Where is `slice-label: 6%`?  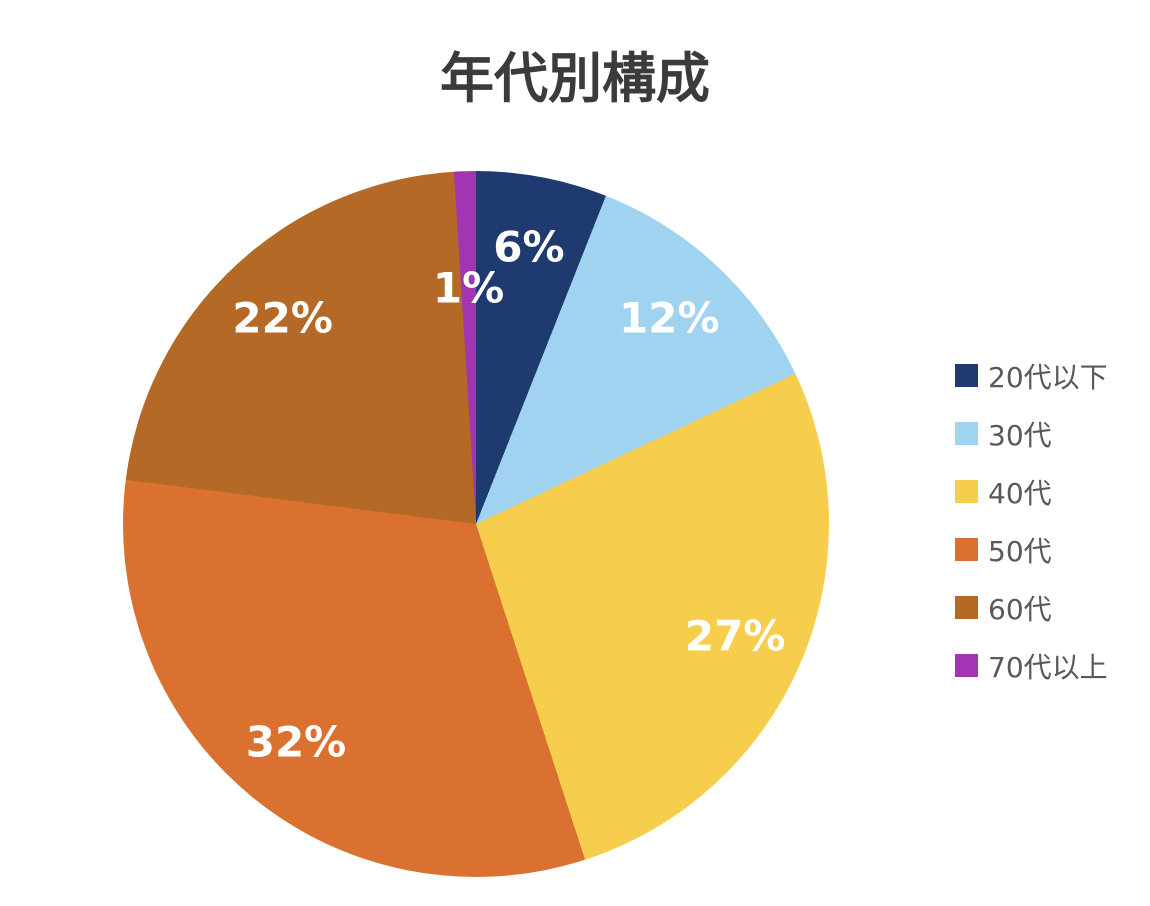
slice-label: 6% is located at coordinates (529, 247).